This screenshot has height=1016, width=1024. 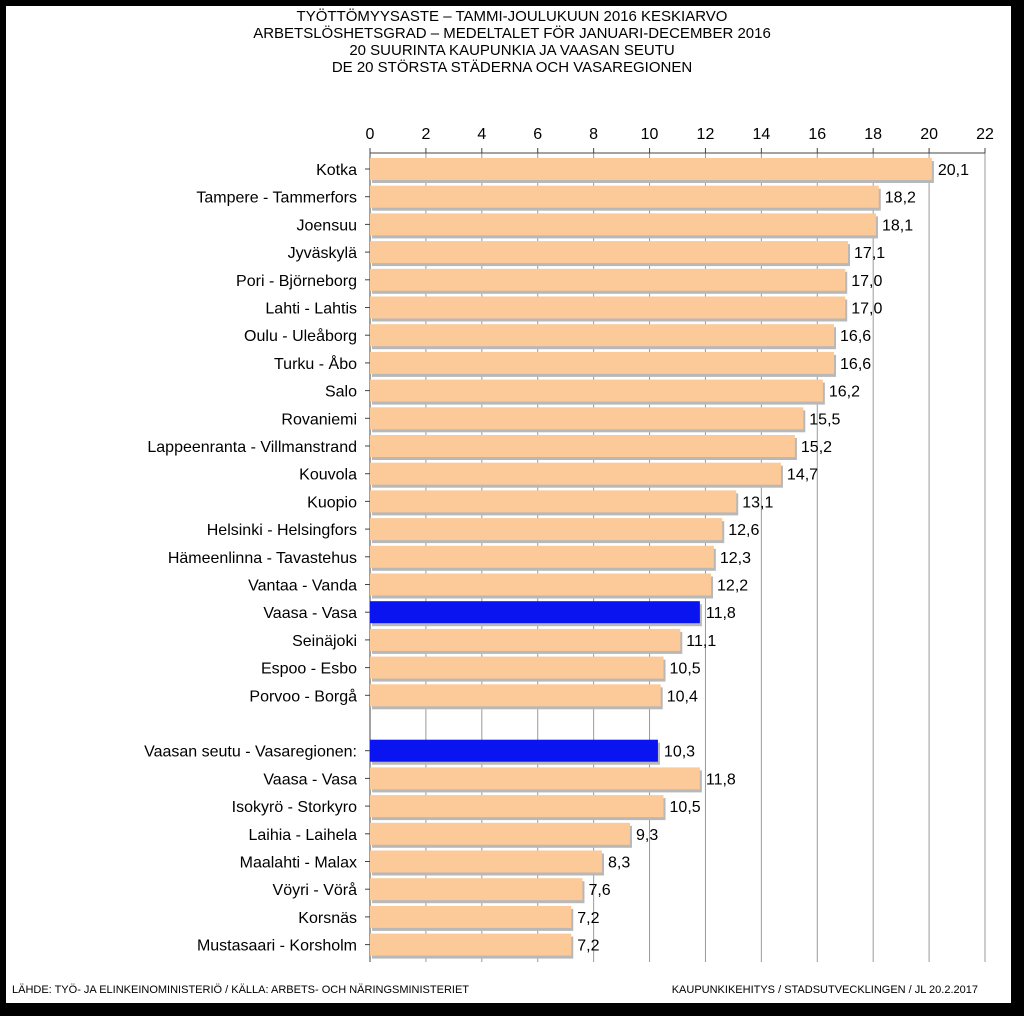 What do you see at coordinates (277, 946) in the screenshot?
I see `category-label: Mustasaari - Korsholm` at bounding box center [277, 946].